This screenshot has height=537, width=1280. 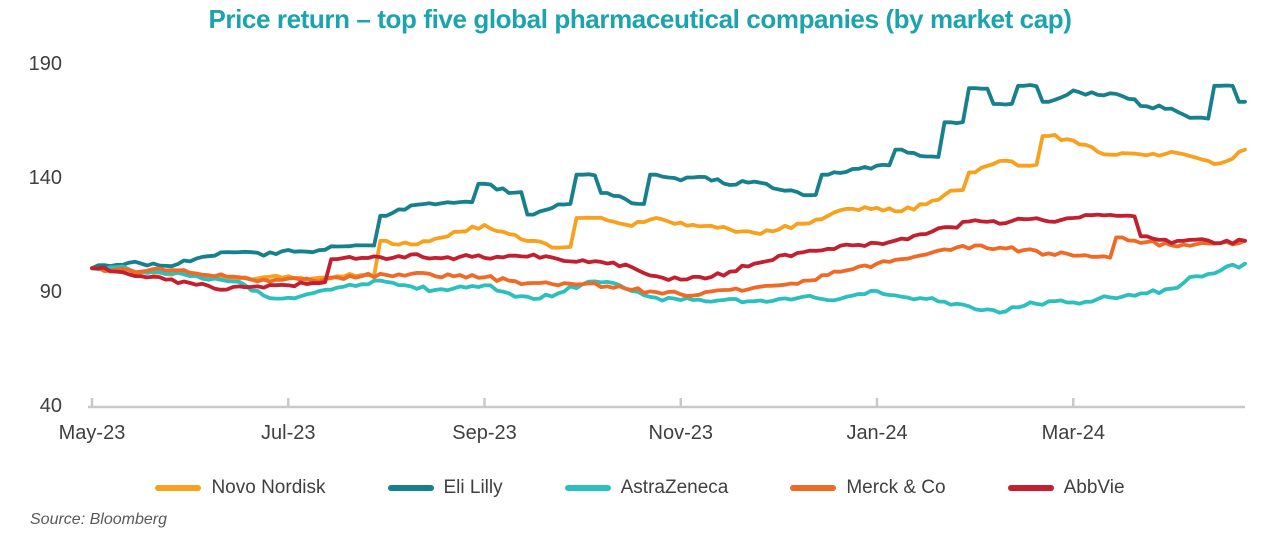 I want to click on legend-label: Merck & Co, so click(x=896, y=487).